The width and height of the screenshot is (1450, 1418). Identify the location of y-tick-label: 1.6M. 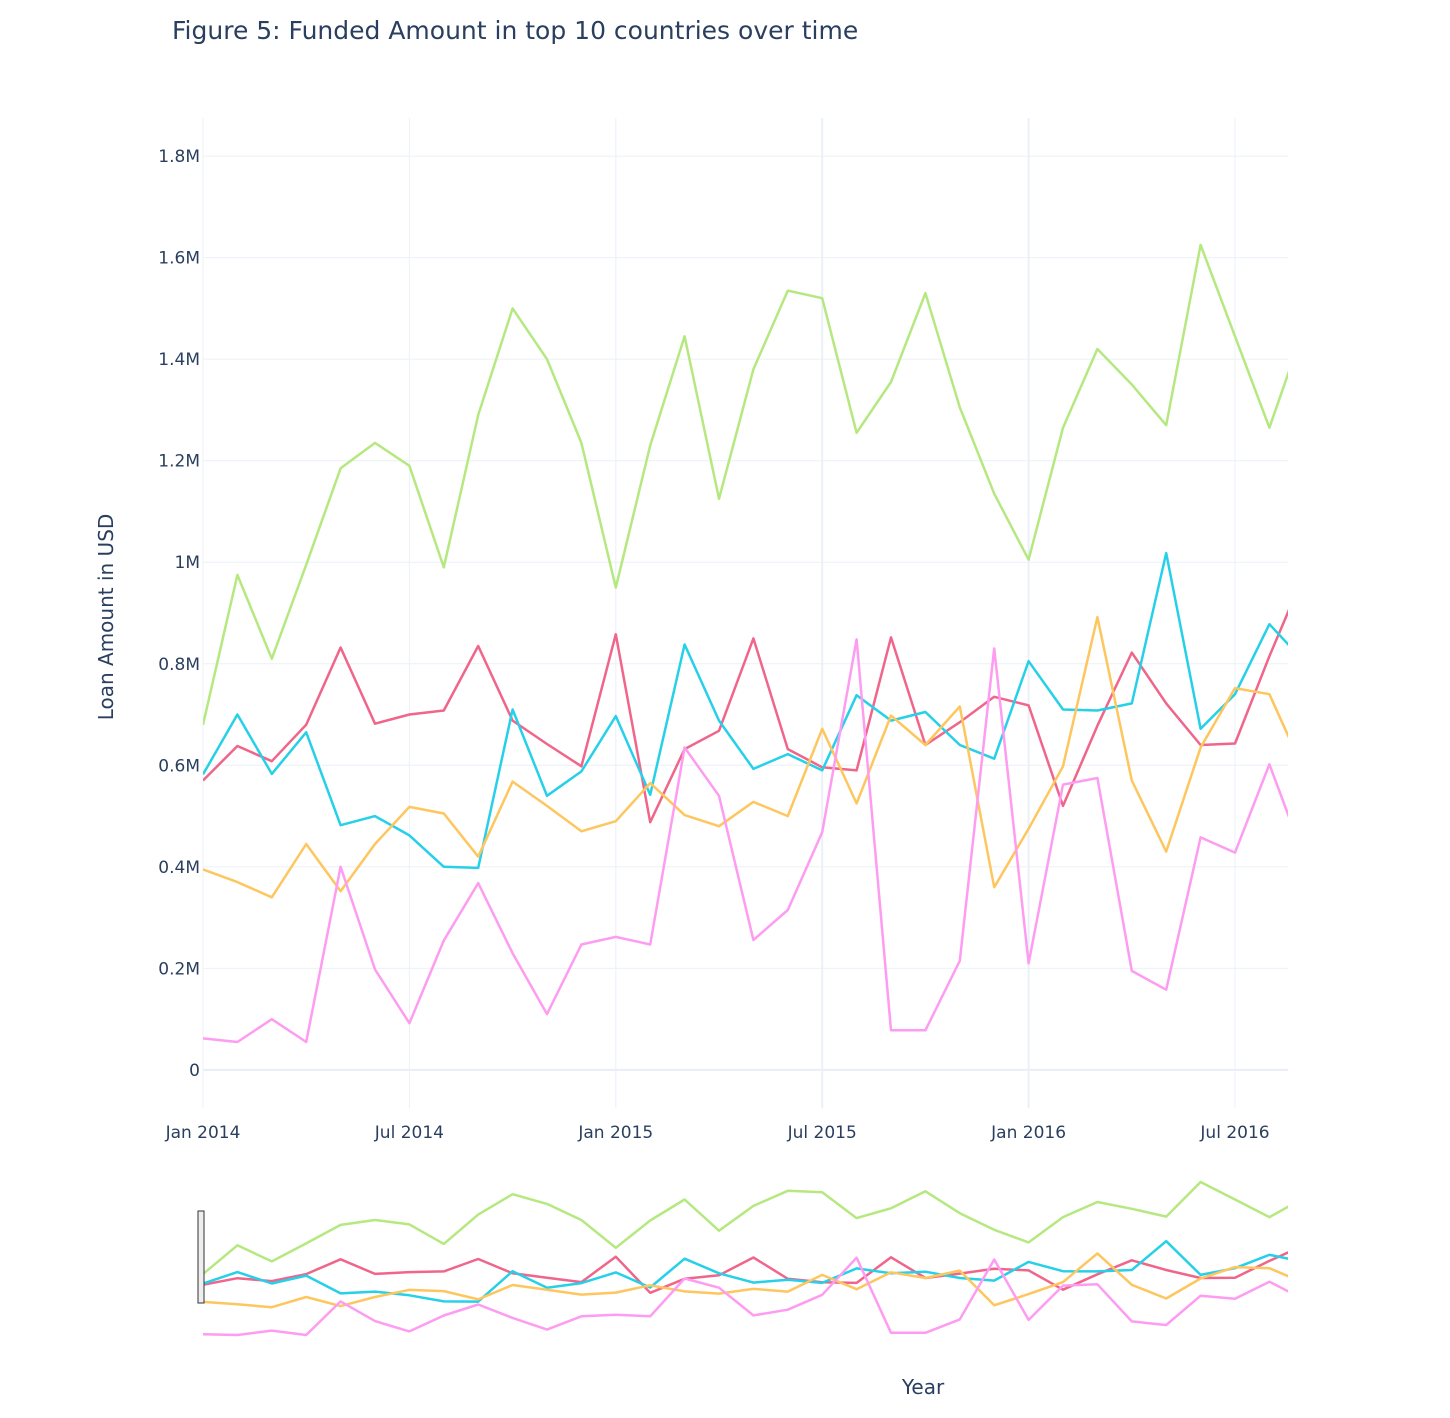
(179, 259).